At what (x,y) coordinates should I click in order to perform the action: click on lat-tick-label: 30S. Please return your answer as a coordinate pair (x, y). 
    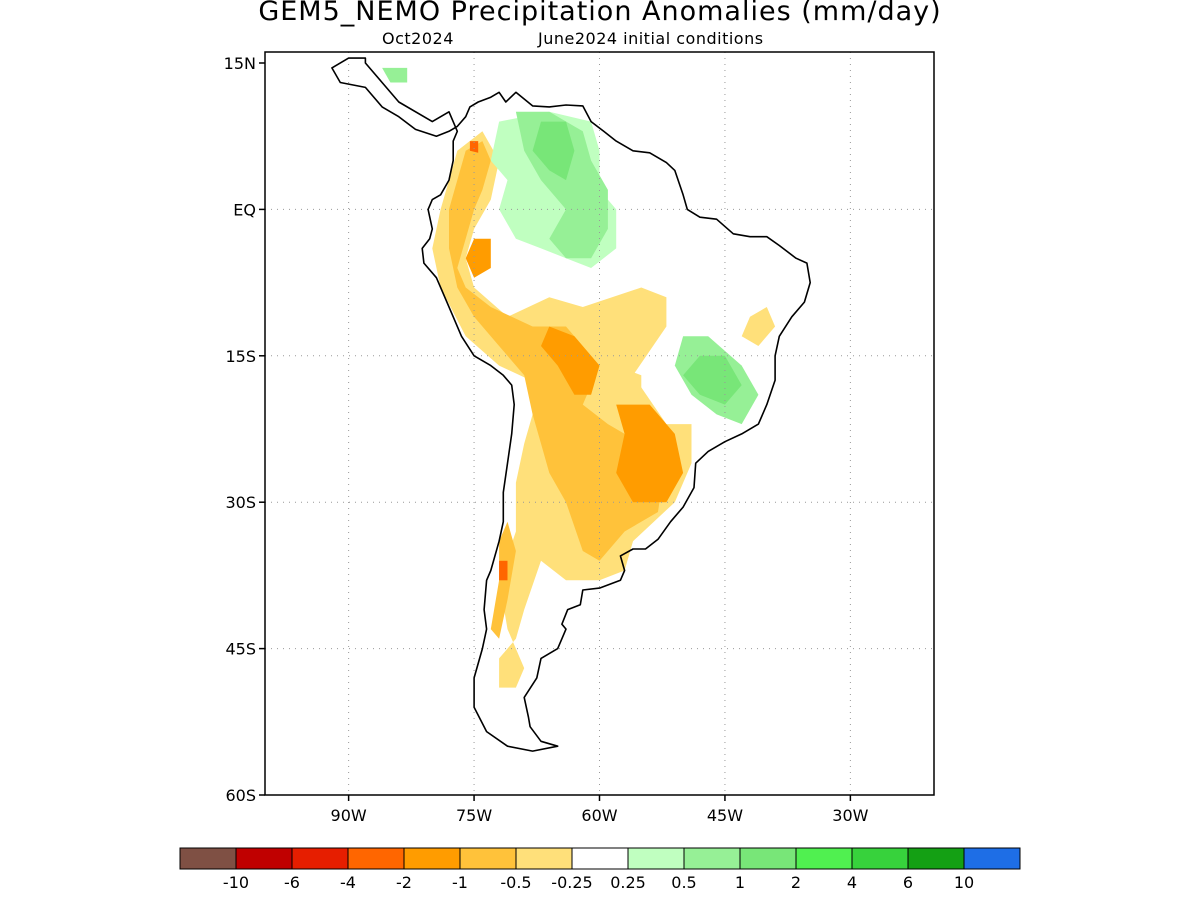
    Looking at the image, I should click on (240, 502).